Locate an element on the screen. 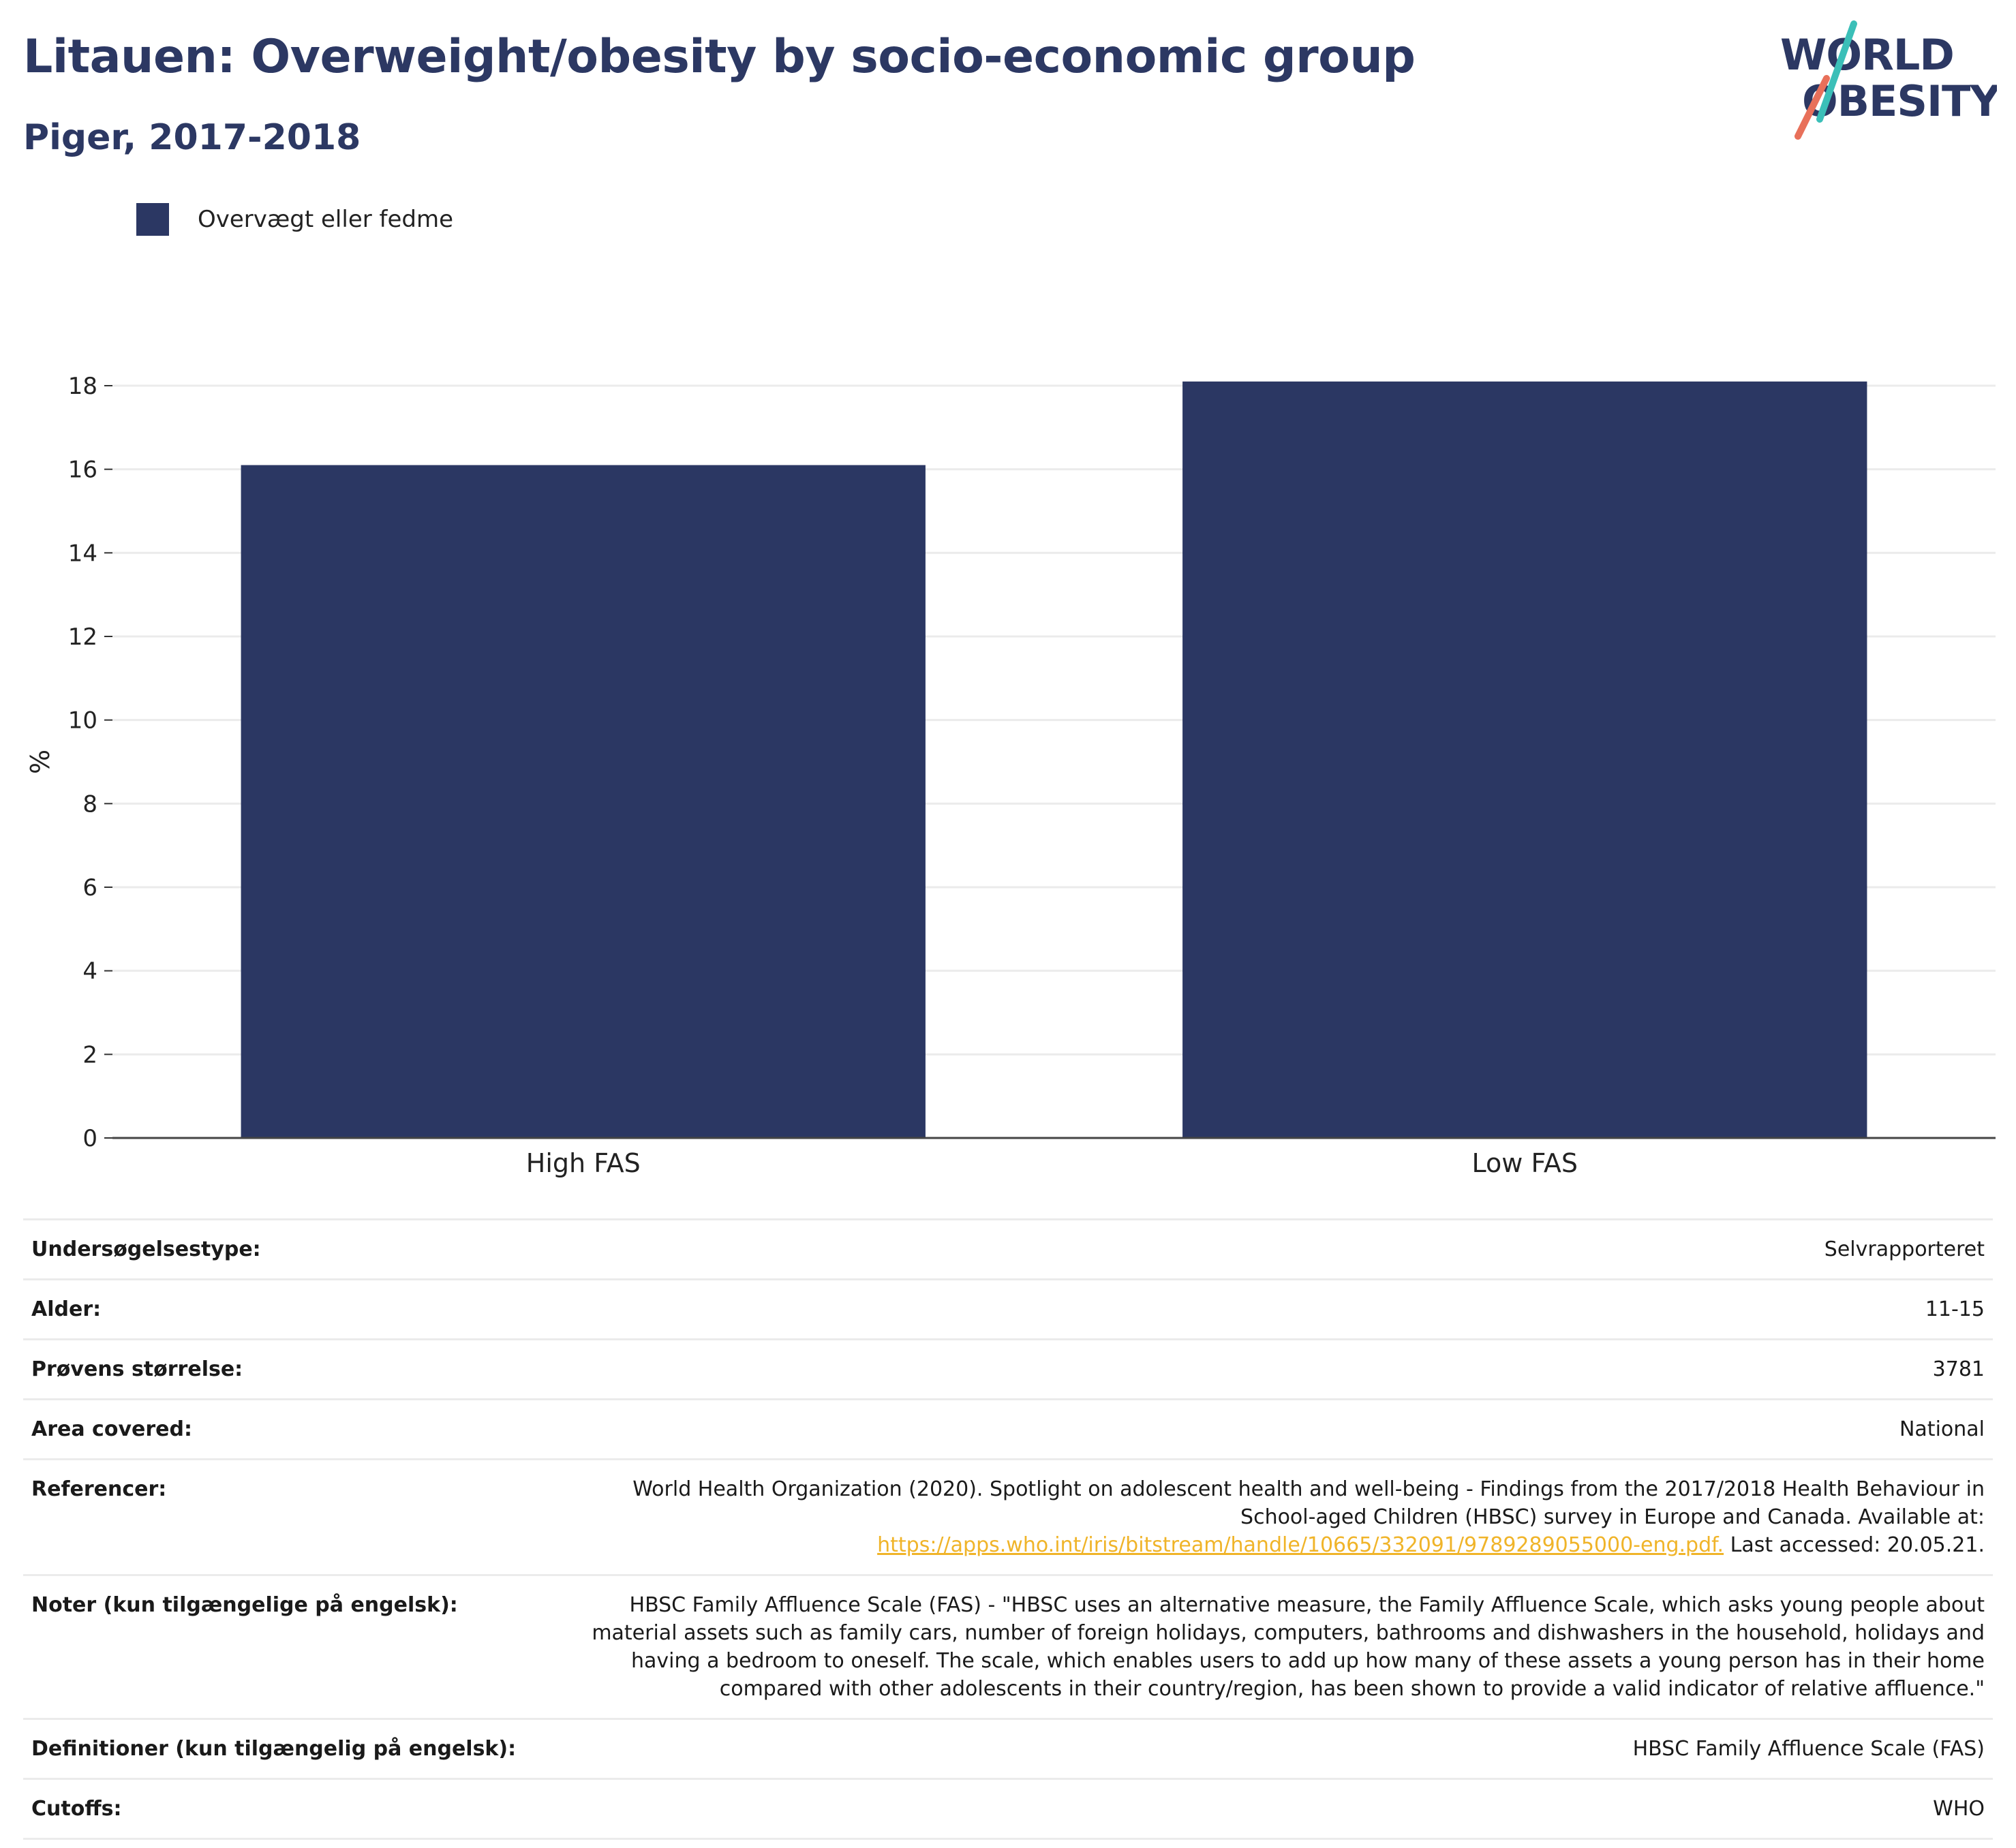 The image size is (2016, 1848). info-row-sample-size: Prøvens størrelse: 3781 is located at coordinates (1008, 1369).